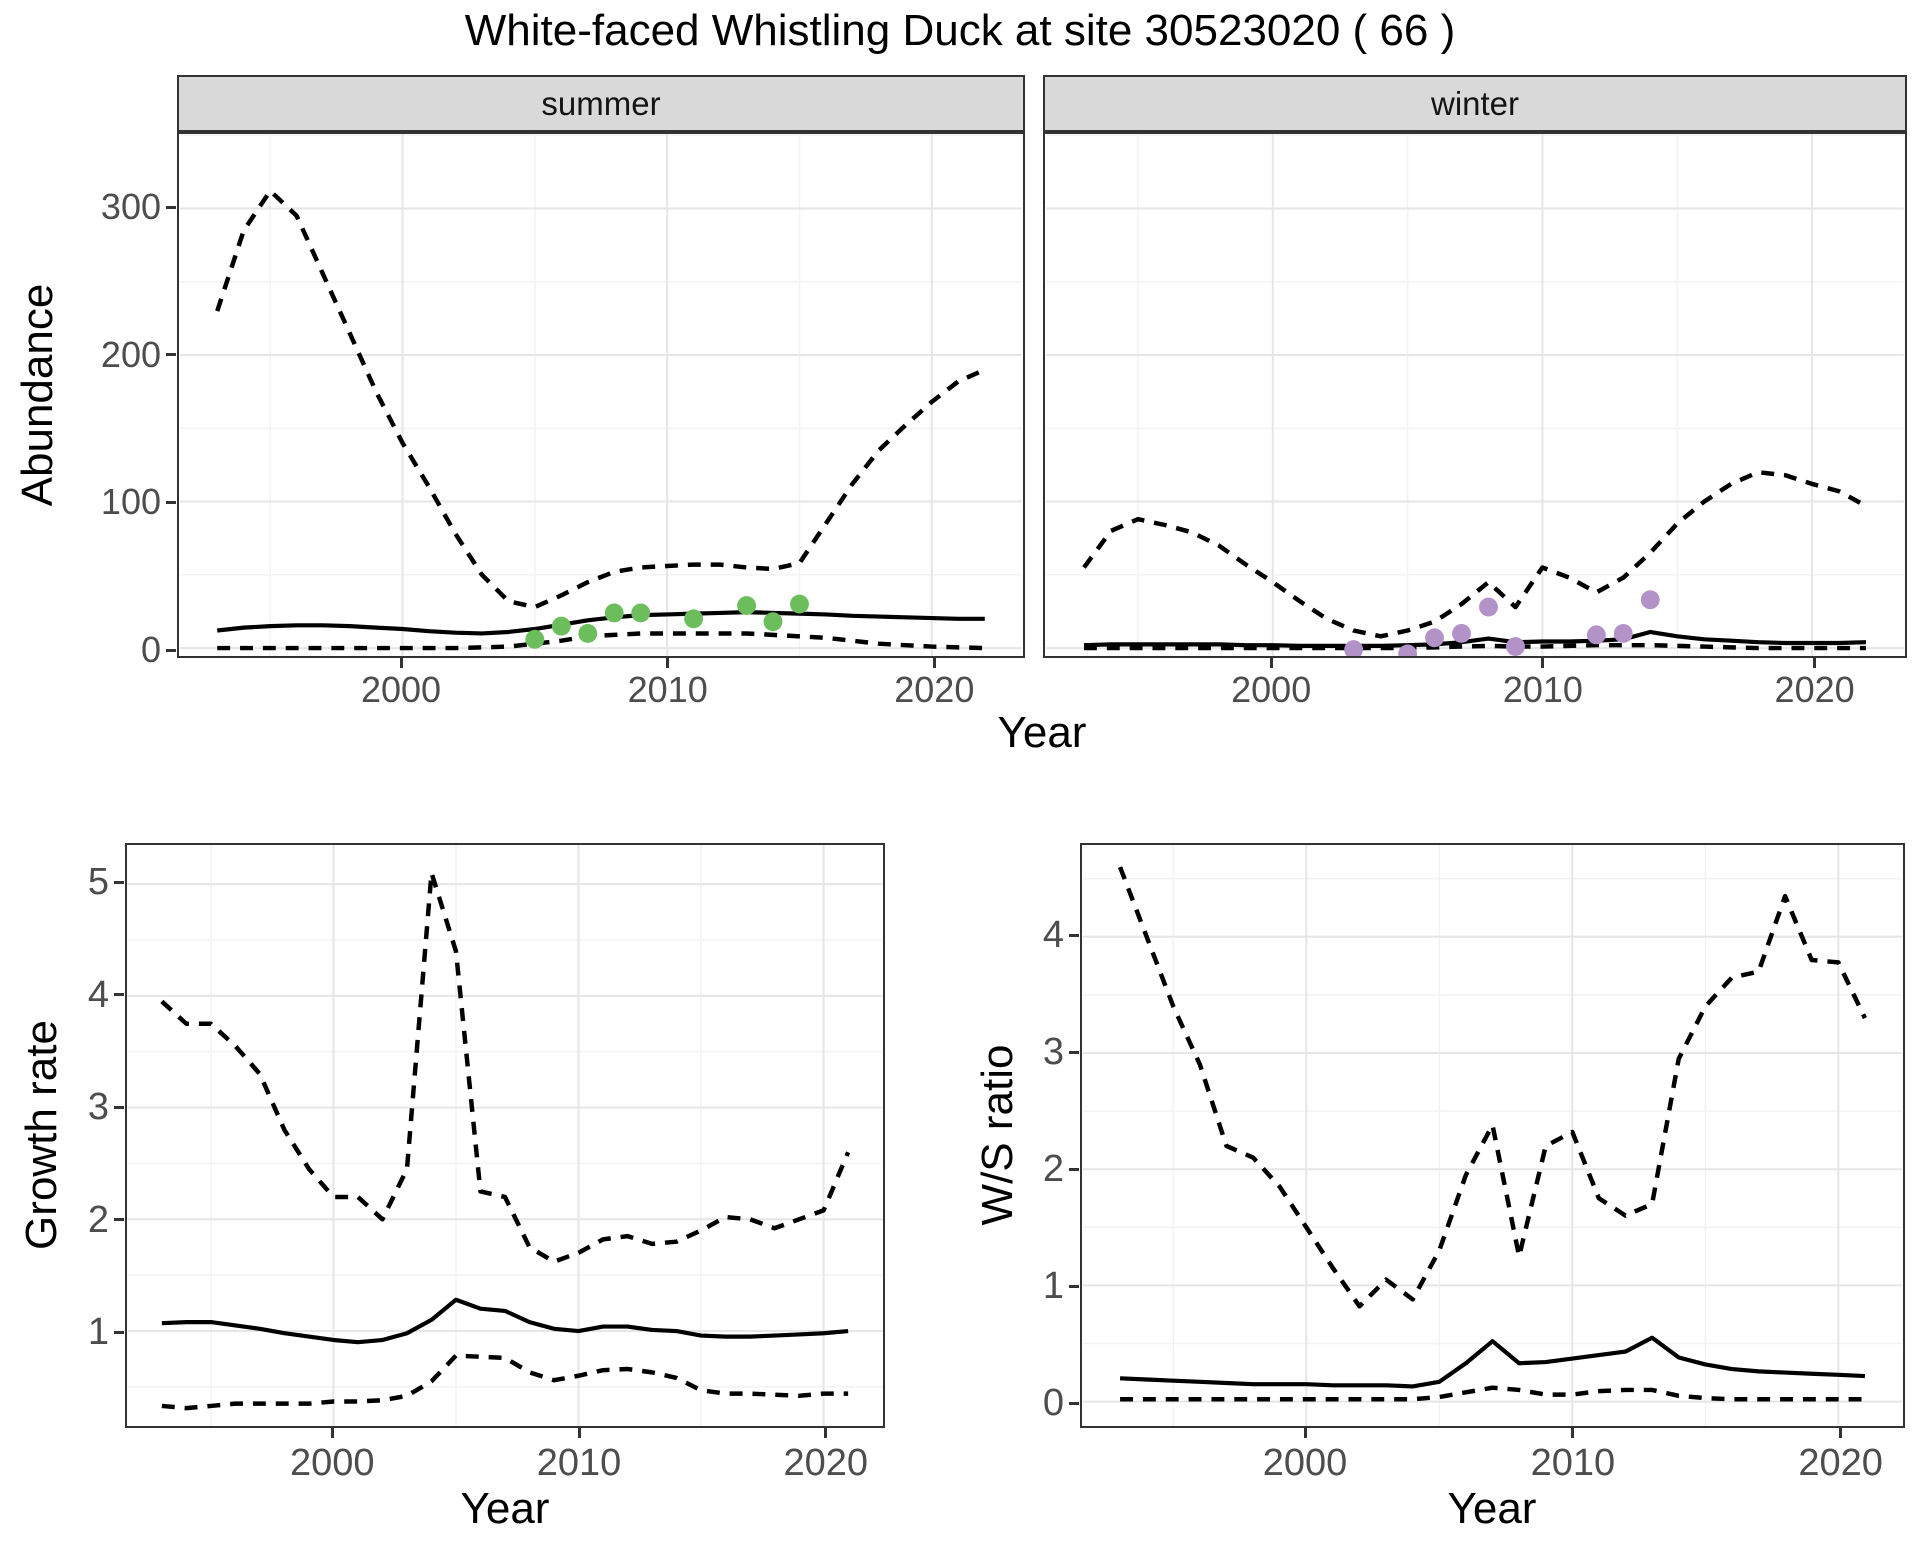 Image resolution: width=1920 pixels, height=1560 pixels. What do you see at coordinates (1492, 1508) in the screenshot?
I see `x-axis-title-ws-ratio: Year` at bounding box center [1492, 1508].